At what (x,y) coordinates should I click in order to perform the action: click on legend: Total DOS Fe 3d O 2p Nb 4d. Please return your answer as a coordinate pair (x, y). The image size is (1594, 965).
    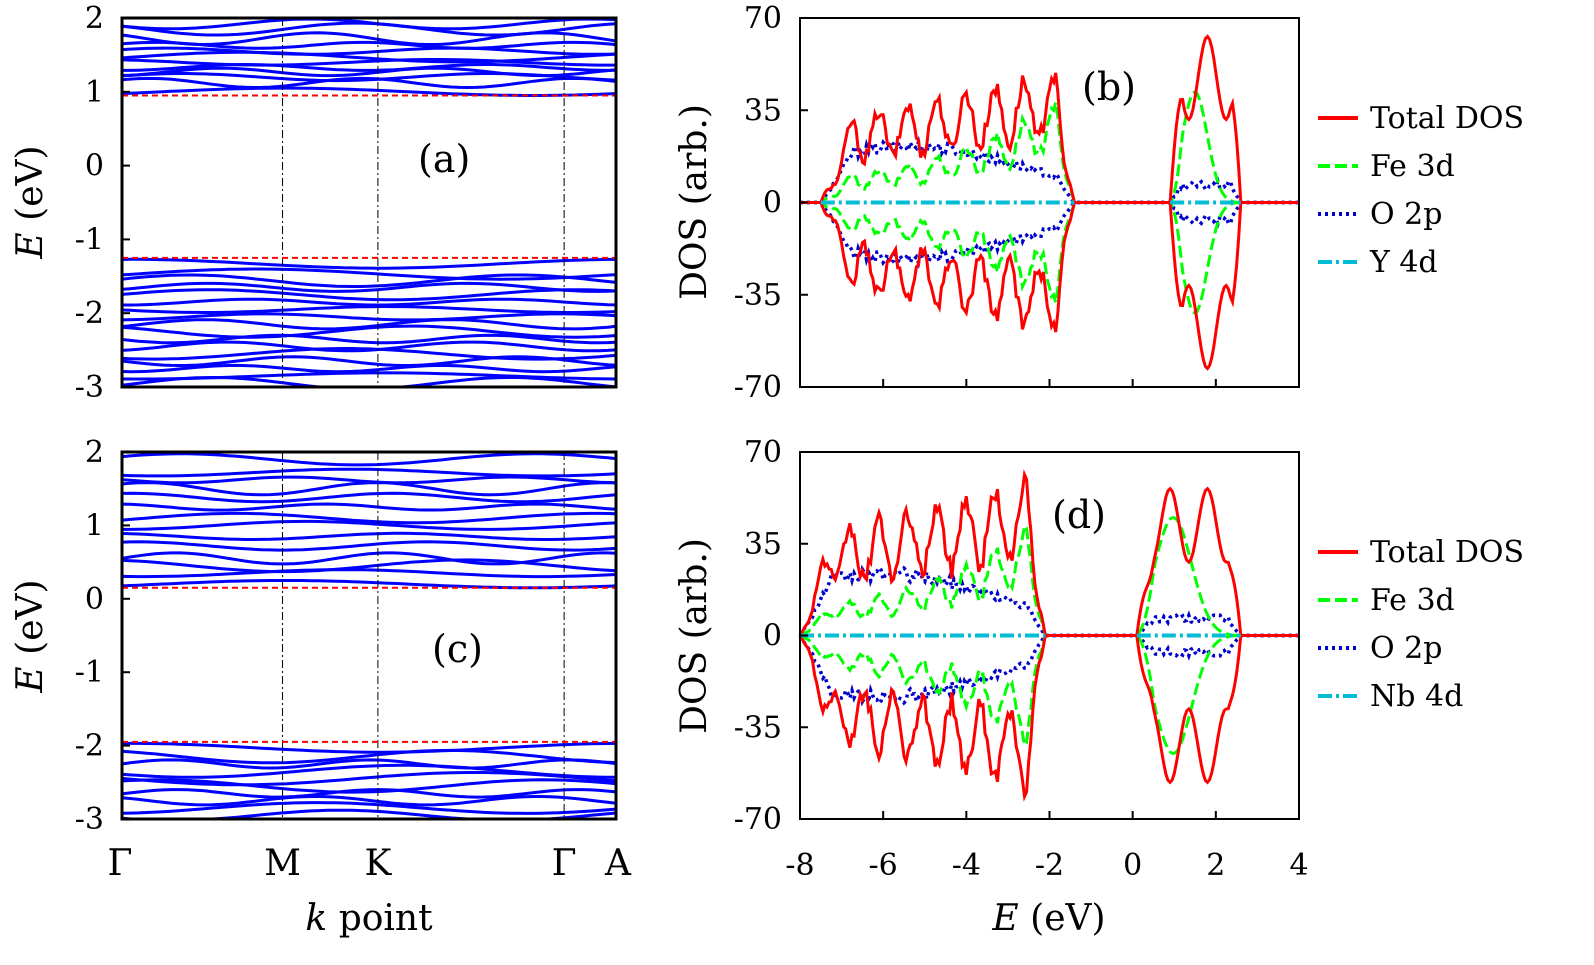
    Looking at the image, I should click on (1421, 624).